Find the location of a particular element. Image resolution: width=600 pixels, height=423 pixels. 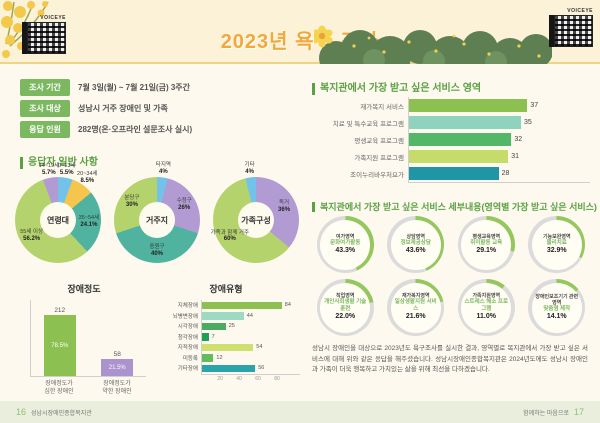

service-gauge-content: 여가영역 문화여가활동 43.3% is located at coordinates (345, 244).